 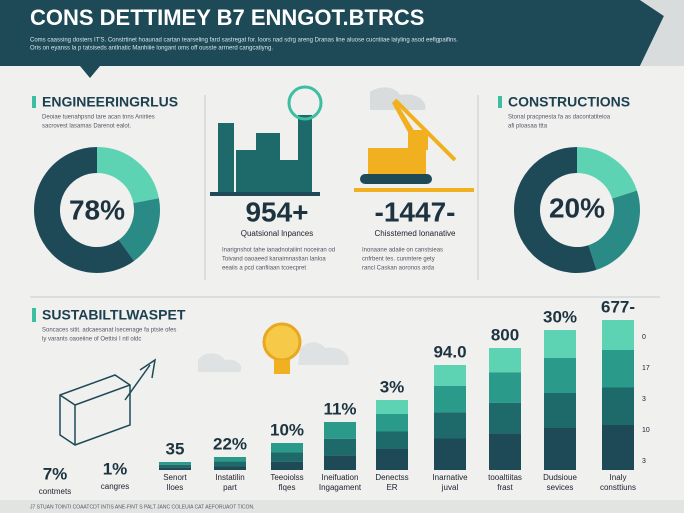 What do you see at coordinates (391, 477) in the screenshot?
I see `bar-label: Denectss` at bounding box center [391, 477].